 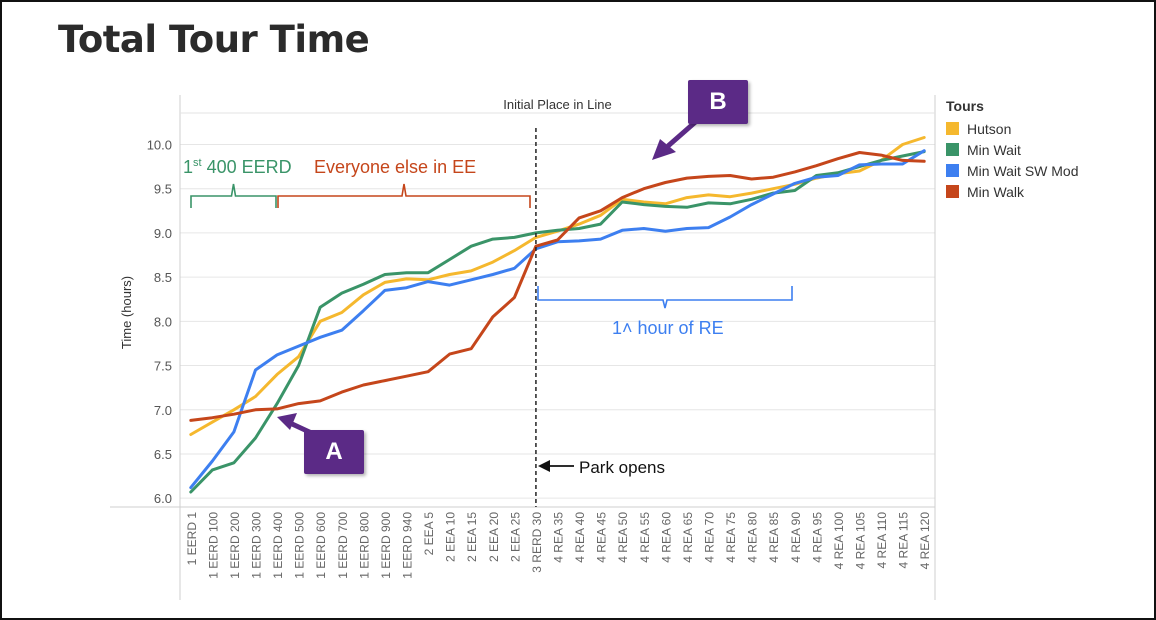 I want to click on brace-first-hour-re, so click(x=665, y=297).